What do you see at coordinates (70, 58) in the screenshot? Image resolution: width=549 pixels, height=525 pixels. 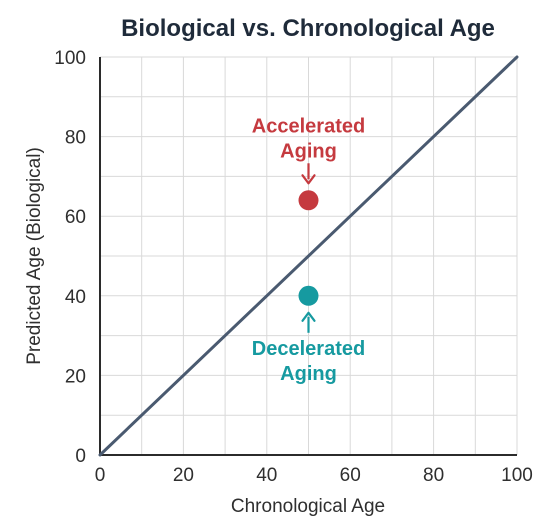 I see `y-tick-label: 100` at bounding box center [70, 58].